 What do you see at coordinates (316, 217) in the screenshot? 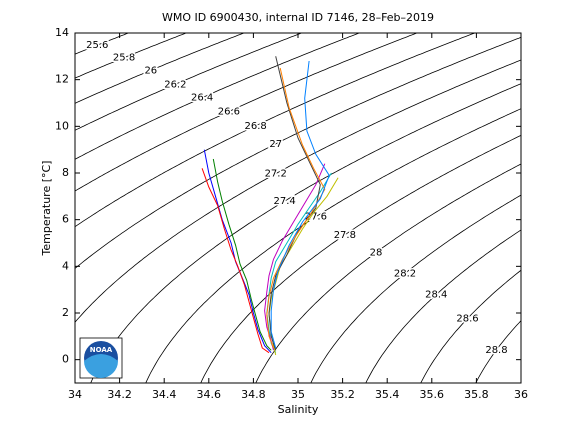
I see `isopycnal-label: 27.6` at bounding box center [316, 217].